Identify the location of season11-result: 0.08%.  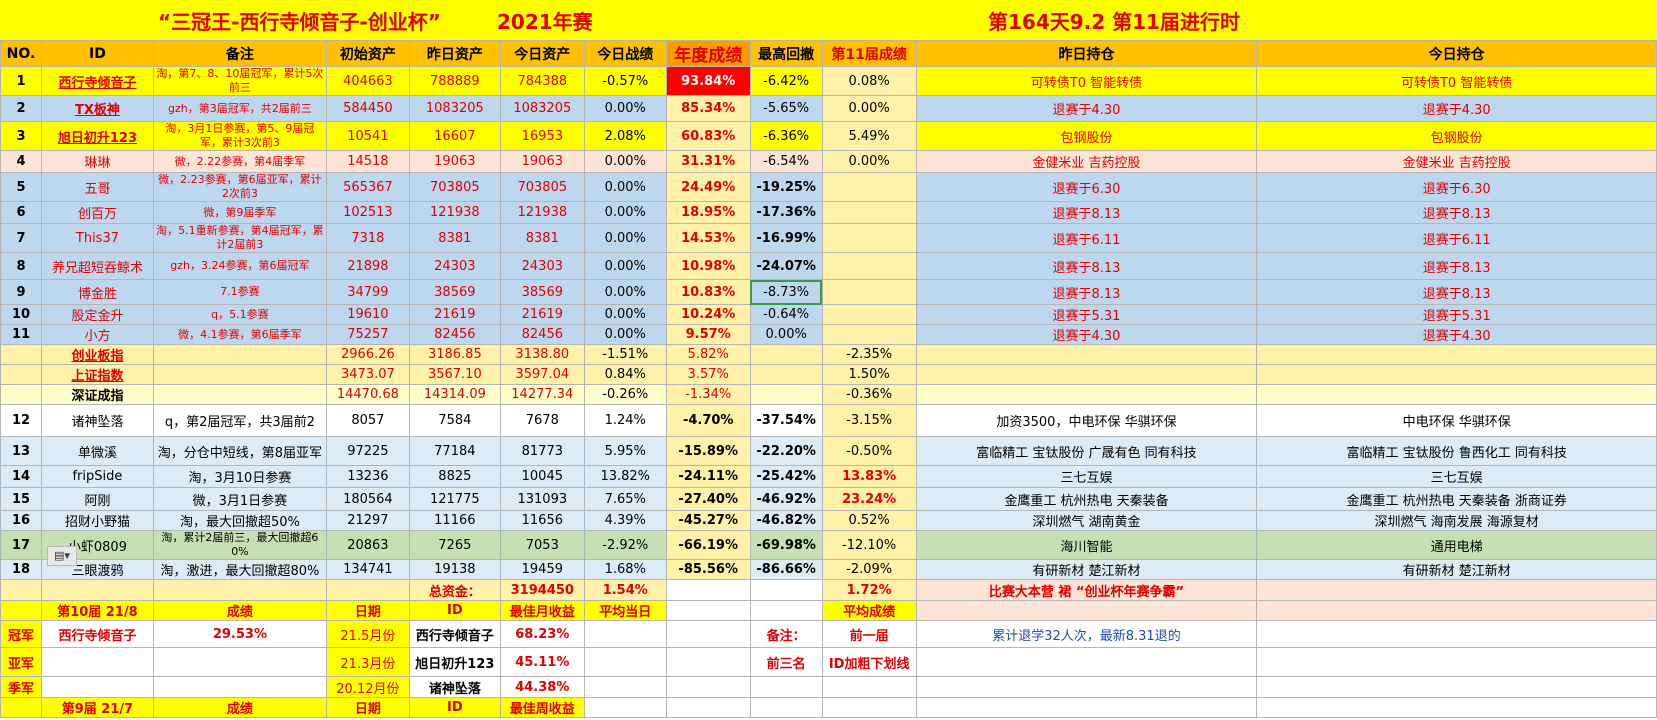
(869, 81).